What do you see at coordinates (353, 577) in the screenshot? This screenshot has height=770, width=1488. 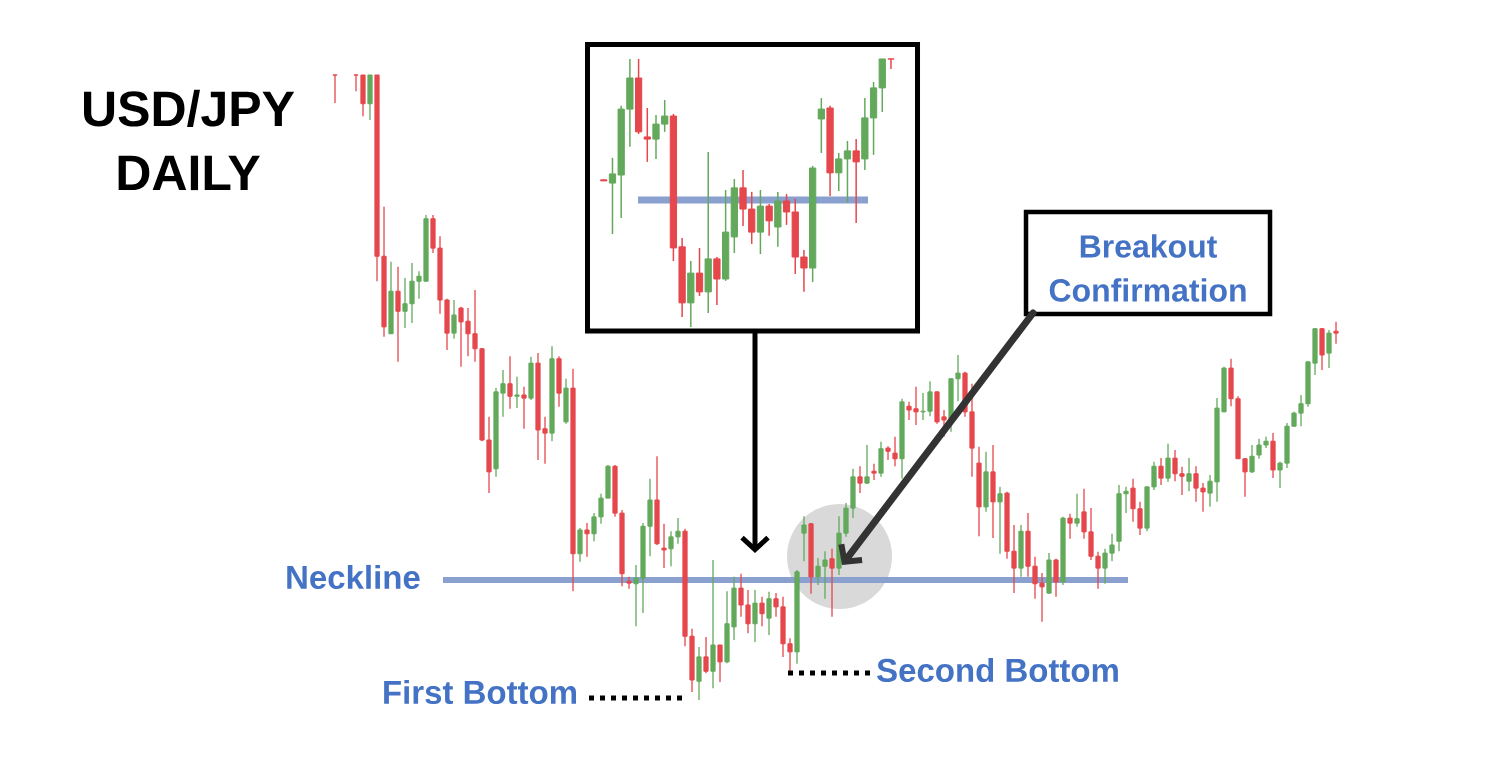 I see `ref-line-label: Neckline` at bounding box center [353, 577].